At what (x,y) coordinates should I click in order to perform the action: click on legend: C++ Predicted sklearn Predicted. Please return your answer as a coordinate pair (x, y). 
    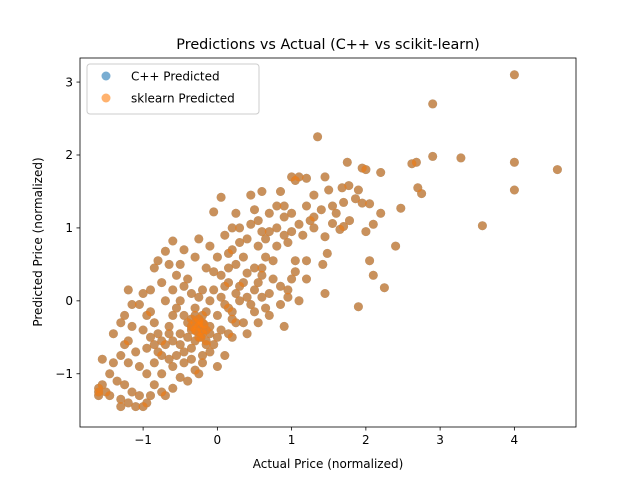
    Looking at the image, I should click on (173, 89).